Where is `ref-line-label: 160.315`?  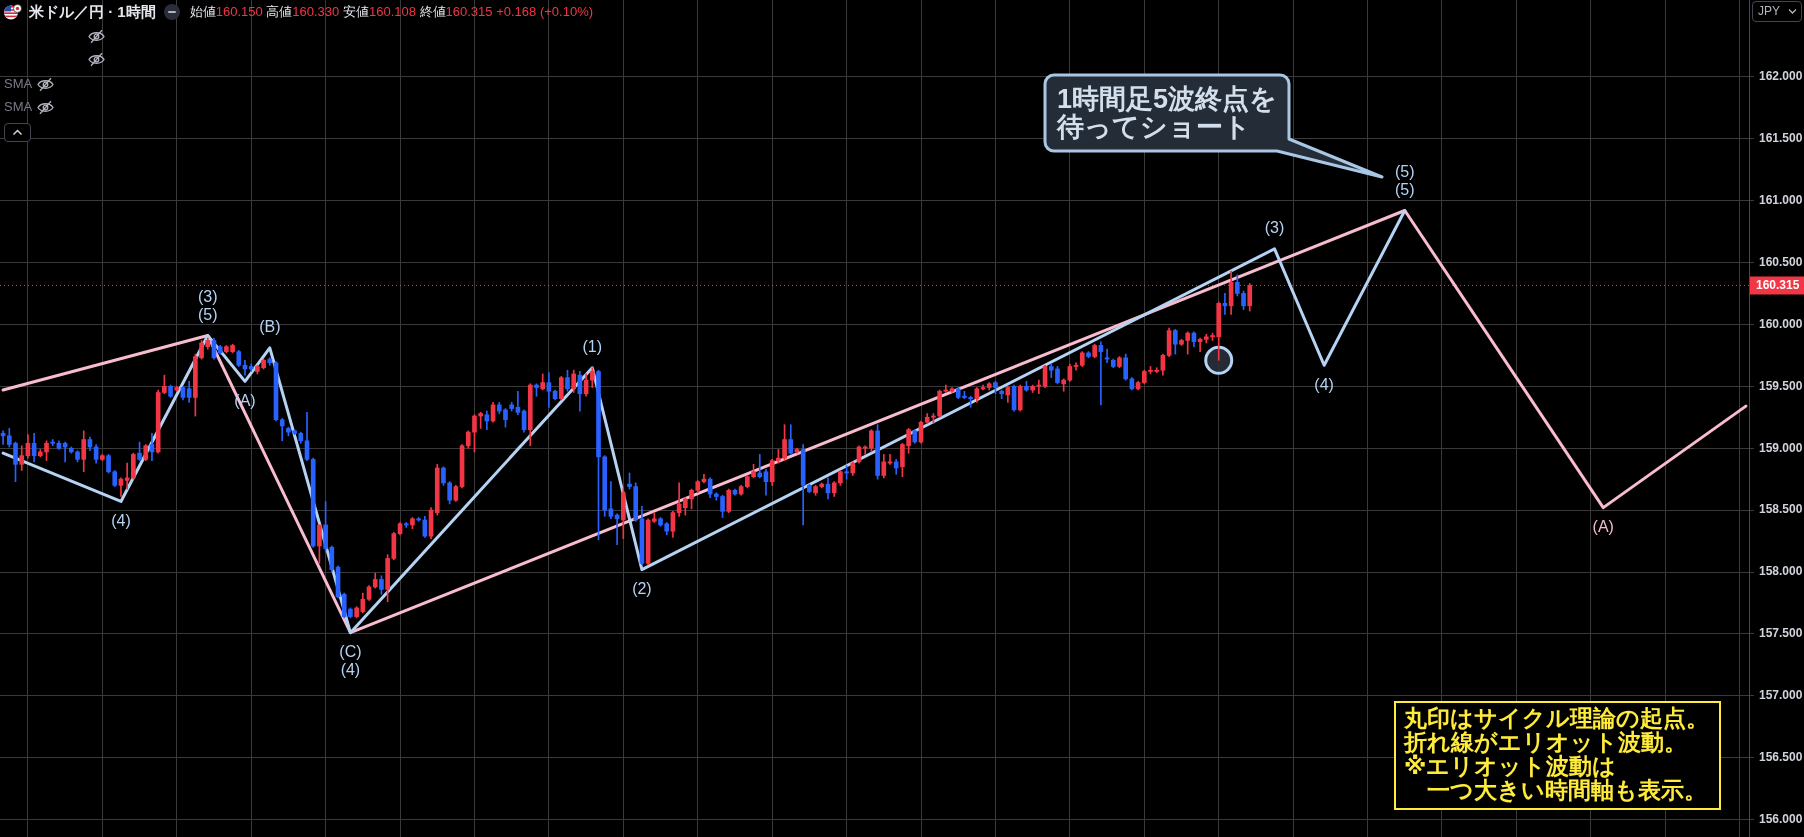
ref-line-label: 160.315 is located at coordinates (1778, 285).